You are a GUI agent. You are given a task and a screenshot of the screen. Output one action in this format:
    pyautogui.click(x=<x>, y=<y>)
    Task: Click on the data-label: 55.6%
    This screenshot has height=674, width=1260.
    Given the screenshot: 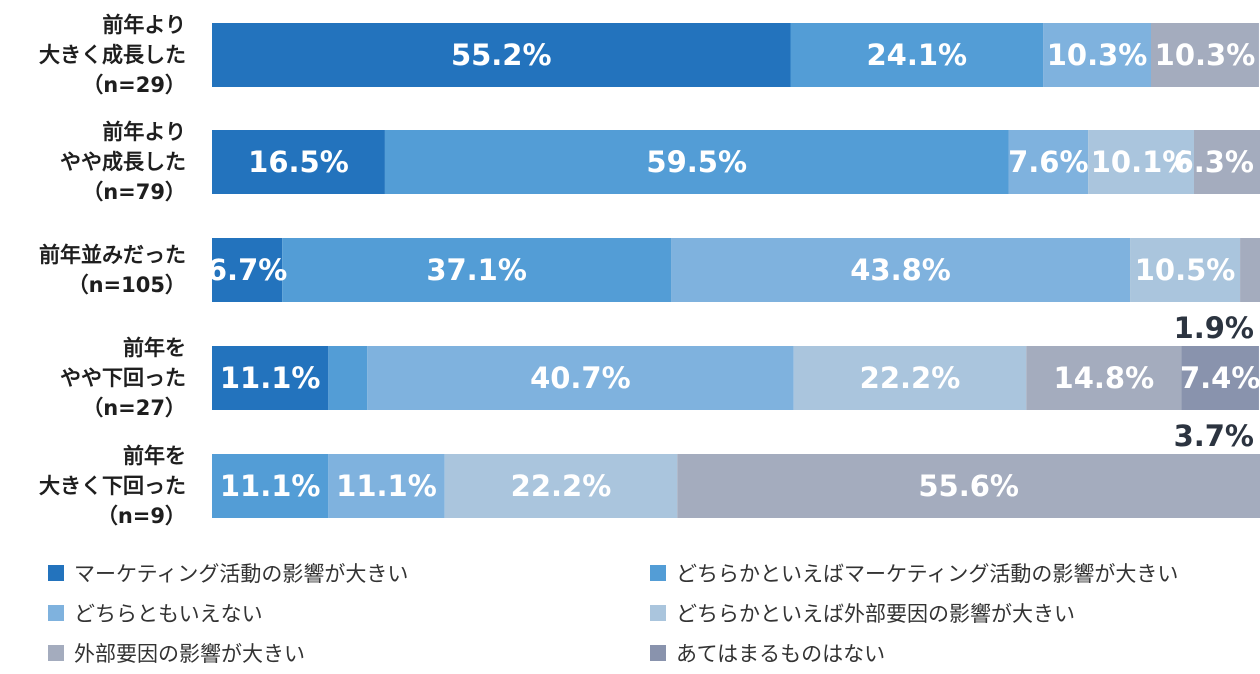 What is the action you would take?
    pyautogui.click(x=968, y=486)
    